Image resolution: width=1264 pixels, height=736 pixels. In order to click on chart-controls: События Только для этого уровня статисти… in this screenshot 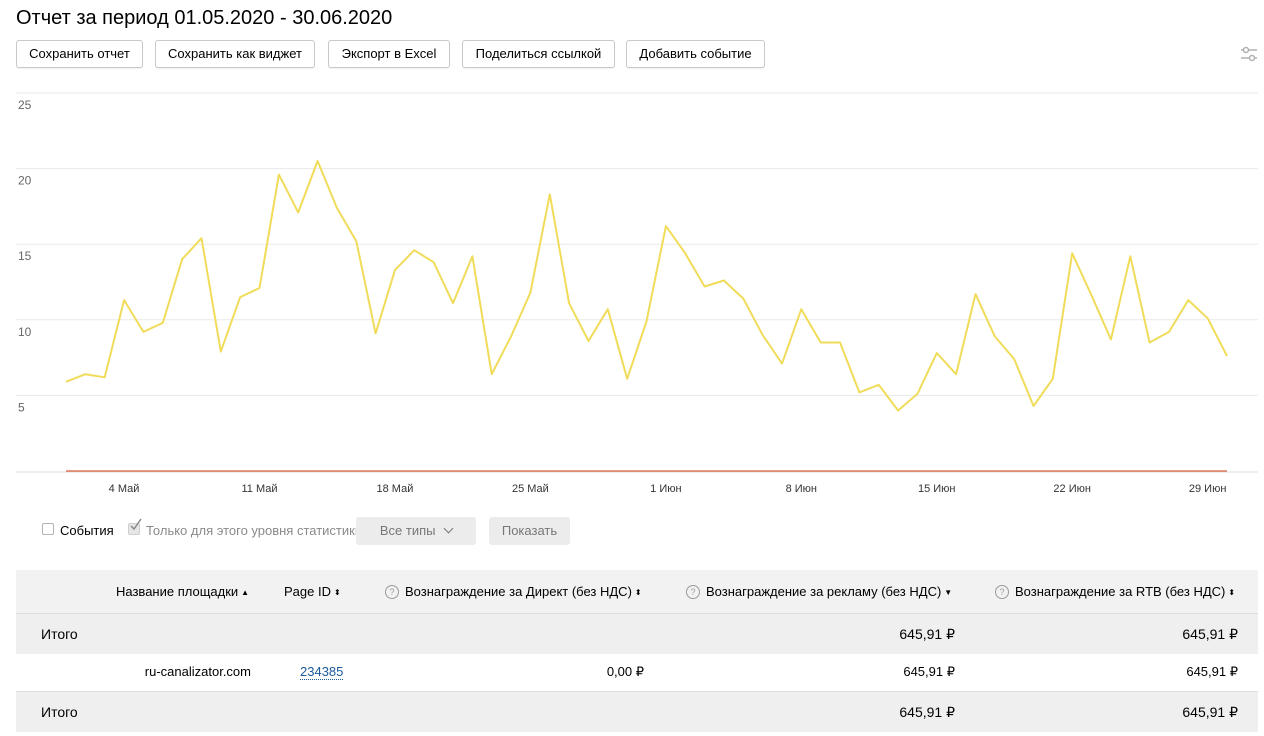, I will do `click(340, 531)`.